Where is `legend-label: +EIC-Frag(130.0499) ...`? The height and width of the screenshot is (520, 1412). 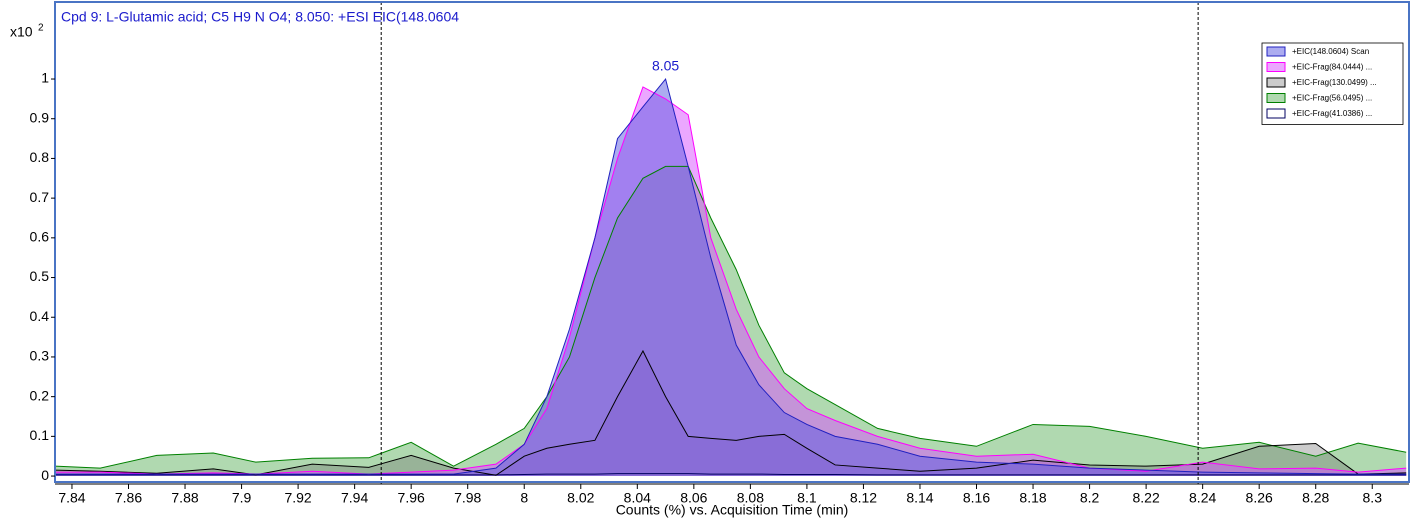 legend-label: +EIC-Frag(130.0499) ... is located at coordinates (1334, 82).